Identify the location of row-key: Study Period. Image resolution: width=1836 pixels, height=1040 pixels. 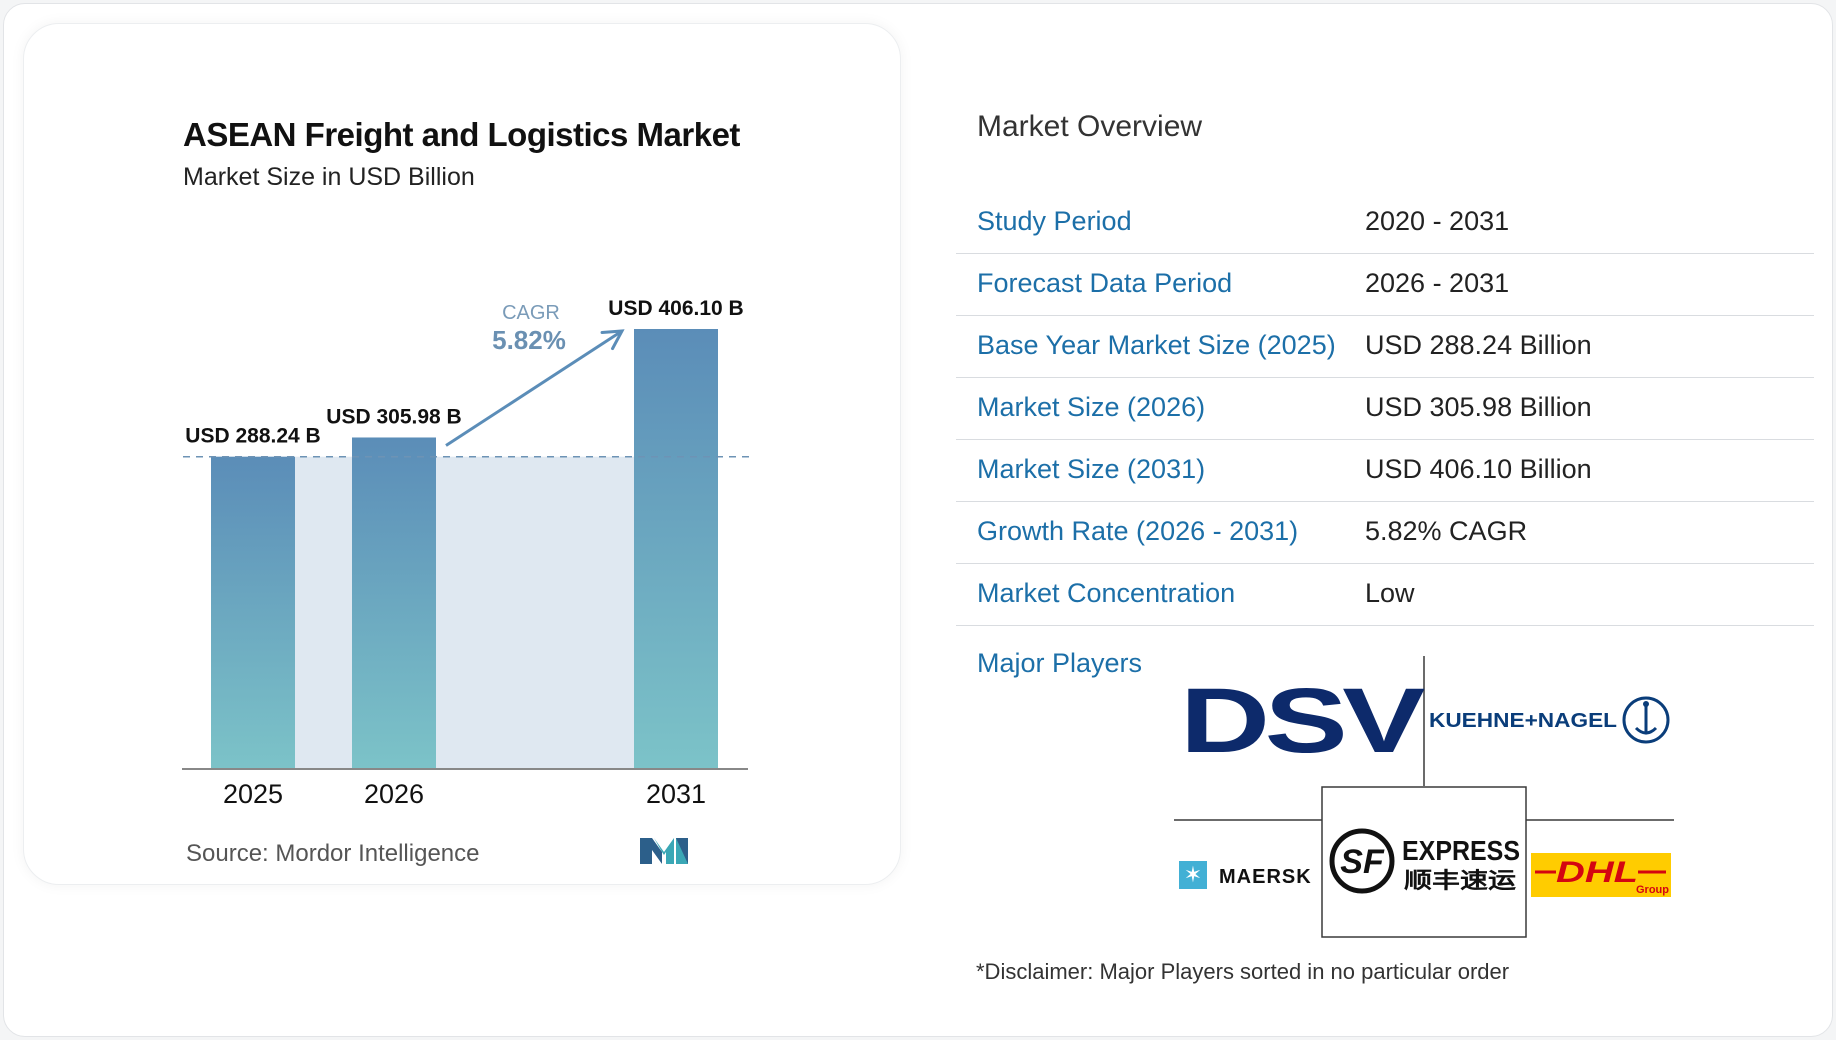
(1054, 221).